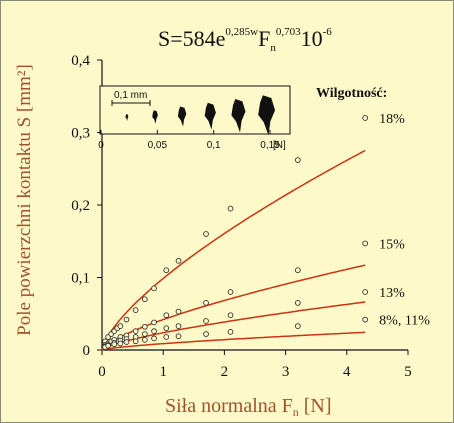  I want to click on x-tick-label: 5, so click(408, 372).